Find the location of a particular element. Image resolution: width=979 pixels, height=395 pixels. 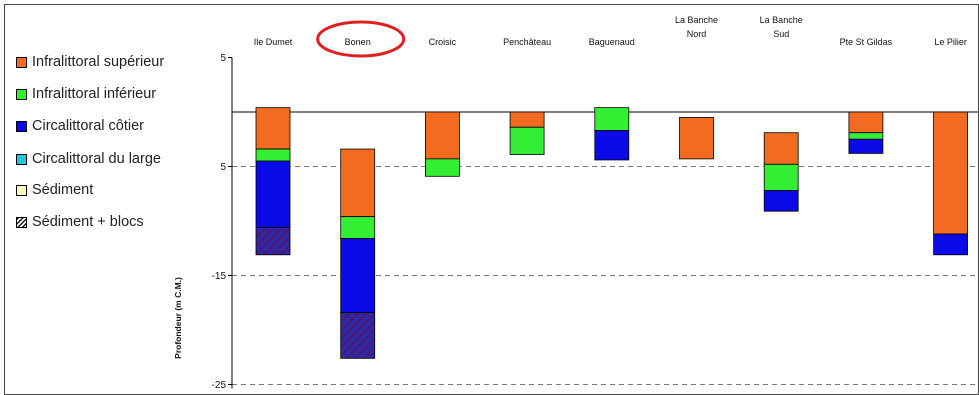

legend-label: Infralittoral supérieur is located at coordinates (98, 62).